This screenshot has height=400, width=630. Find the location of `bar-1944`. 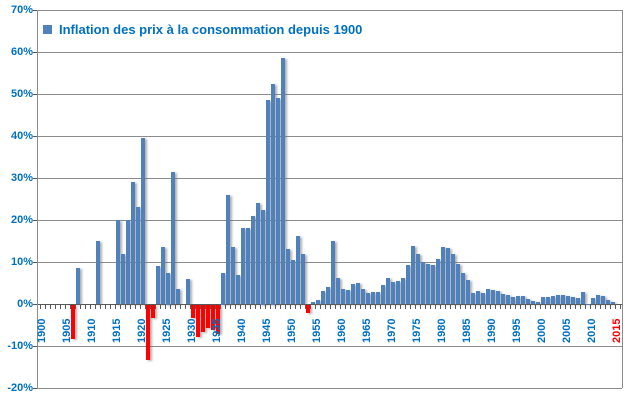

bar-1944 is located at coordinates (263, 257).